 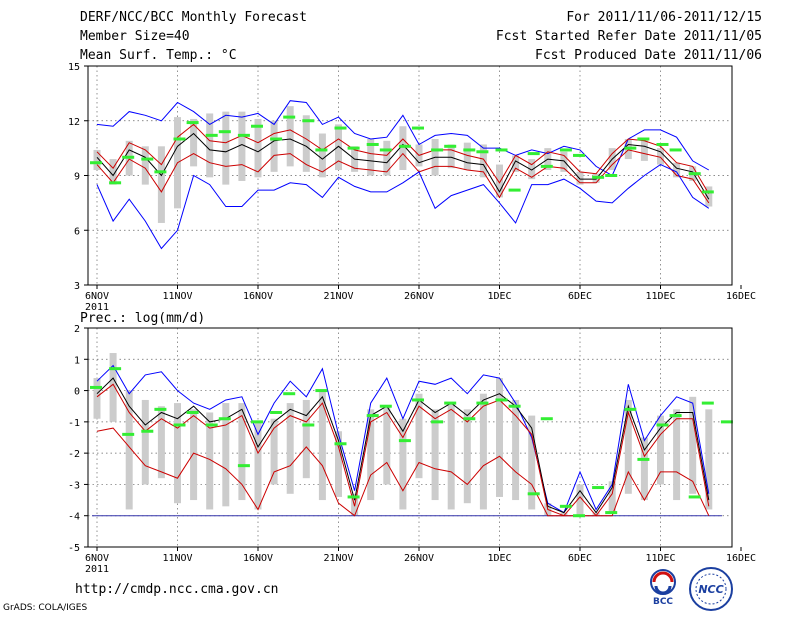 I want to click on bcc-logo: BCC, so click(x=663, y=587).